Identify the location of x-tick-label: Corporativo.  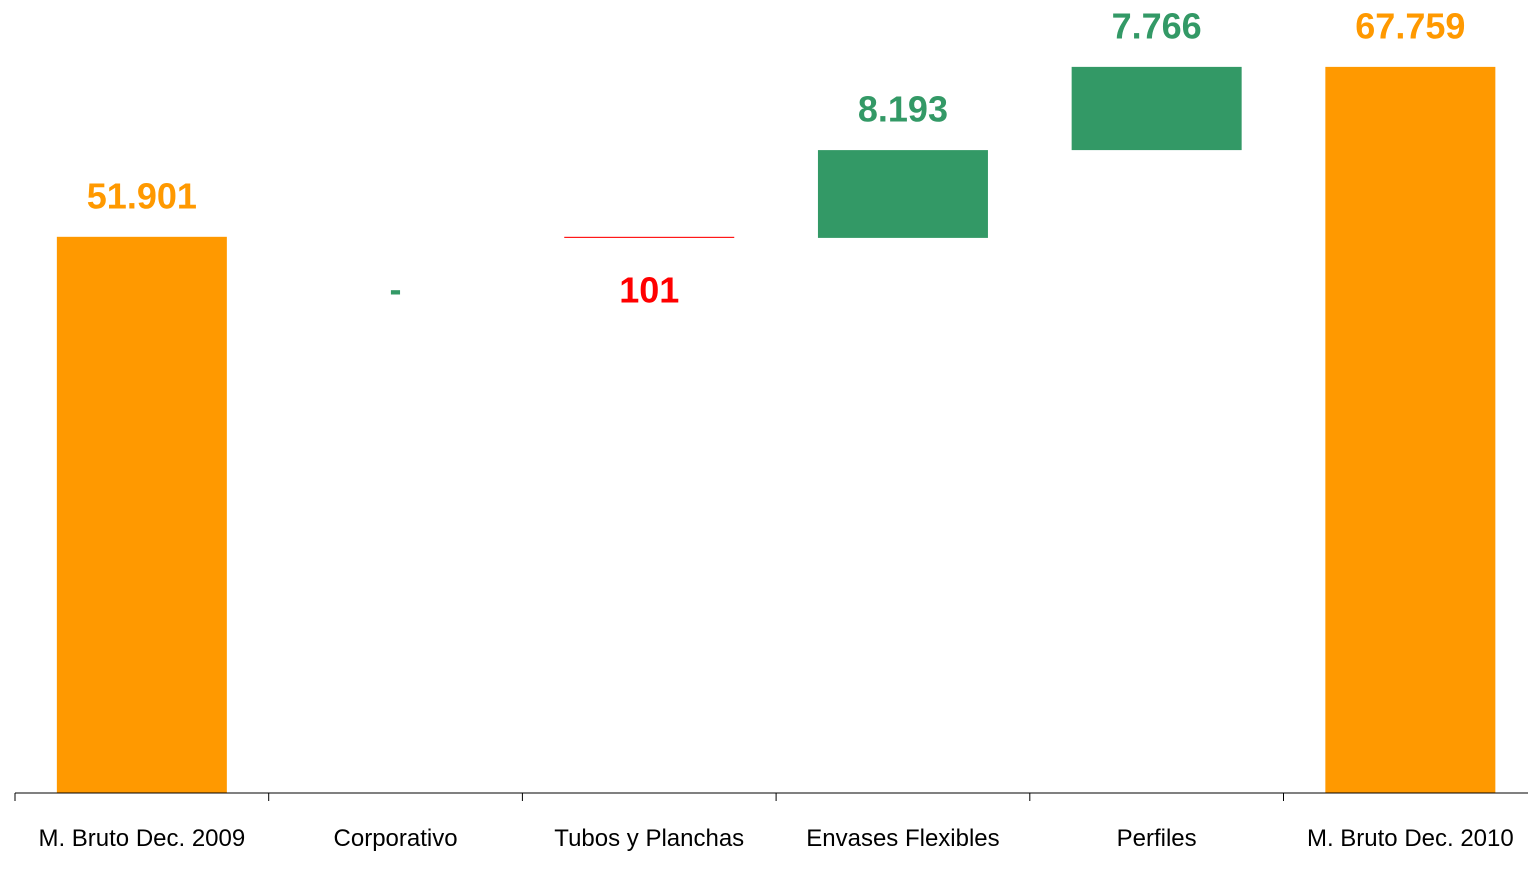
(396, 838).